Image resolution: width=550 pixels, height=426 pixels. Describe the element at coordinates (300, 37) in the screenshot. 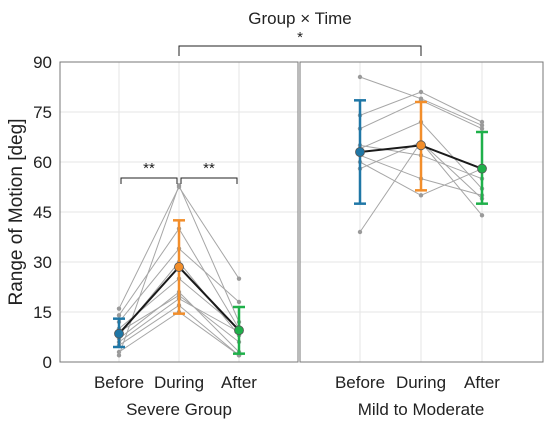

I see `interaction-significance-star: *` at that location.